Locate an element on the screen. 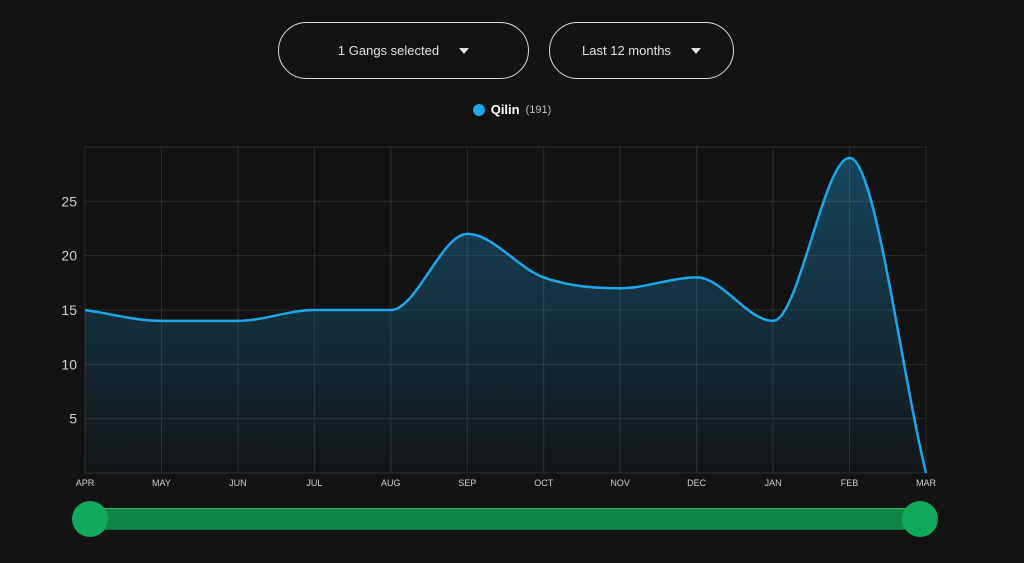 Image resolution: width=1024 pixels, height=563 pixels. y-tick-label: 15 is located at coordinates (69, 310).